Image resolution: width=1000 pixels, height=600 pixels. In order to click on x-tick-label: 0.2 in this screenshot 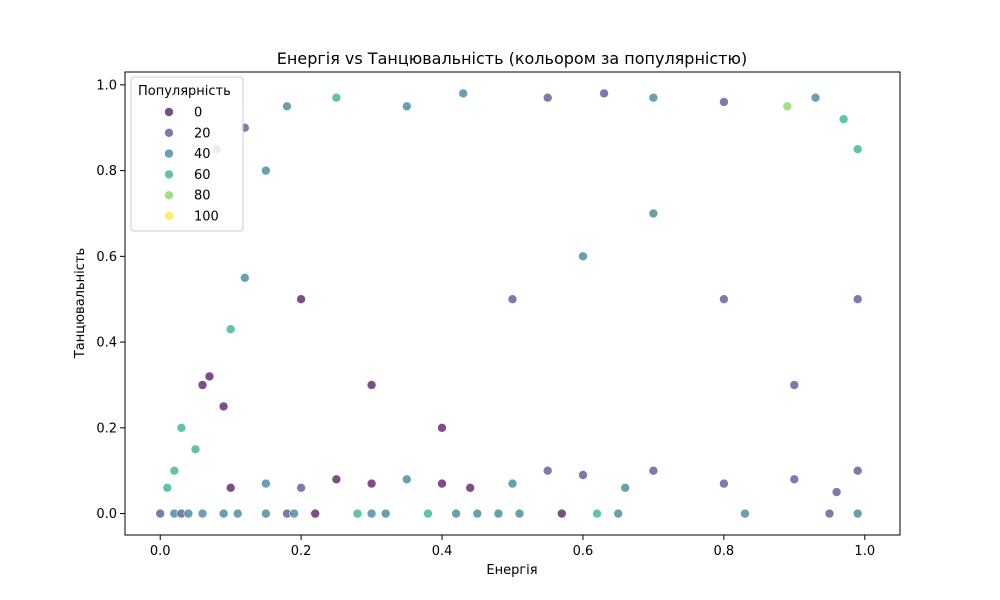, I will do `click(301, 551)`.